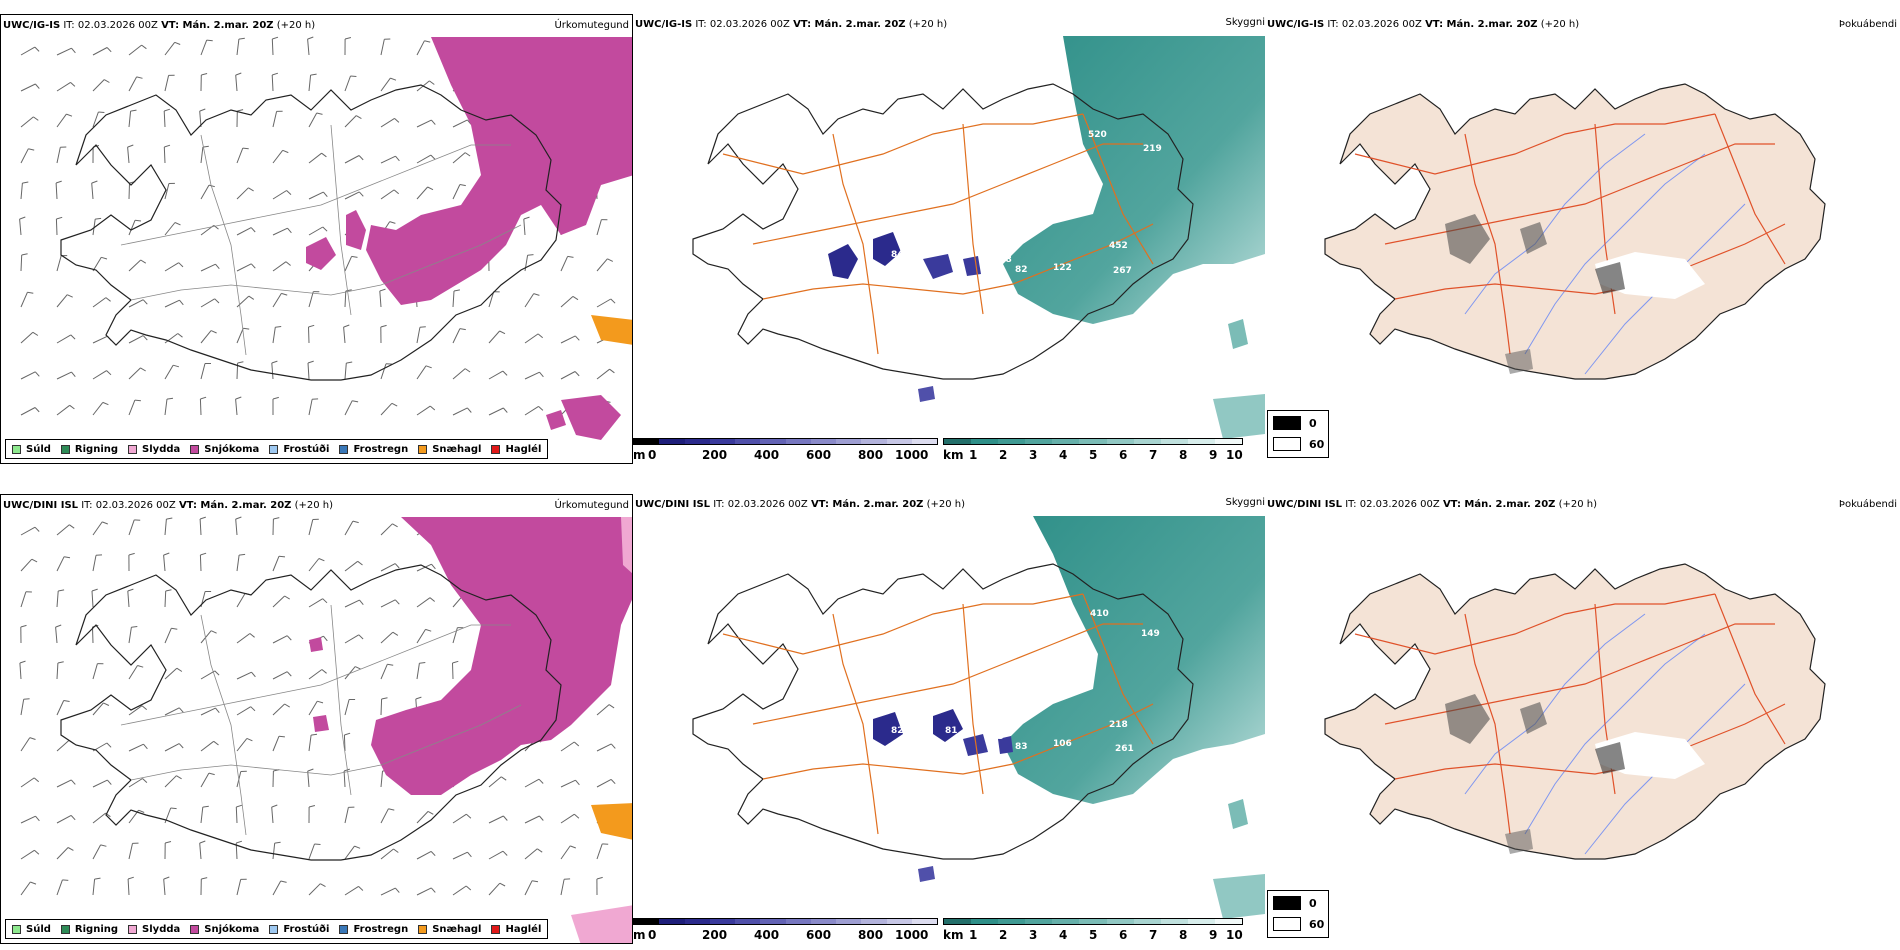 This screenshot has width=1900, height=950. What do you see at coordinates (224, 449) in the screenshot?
I see `legend-item: Snjókoma` at bounding box center [224, 449].